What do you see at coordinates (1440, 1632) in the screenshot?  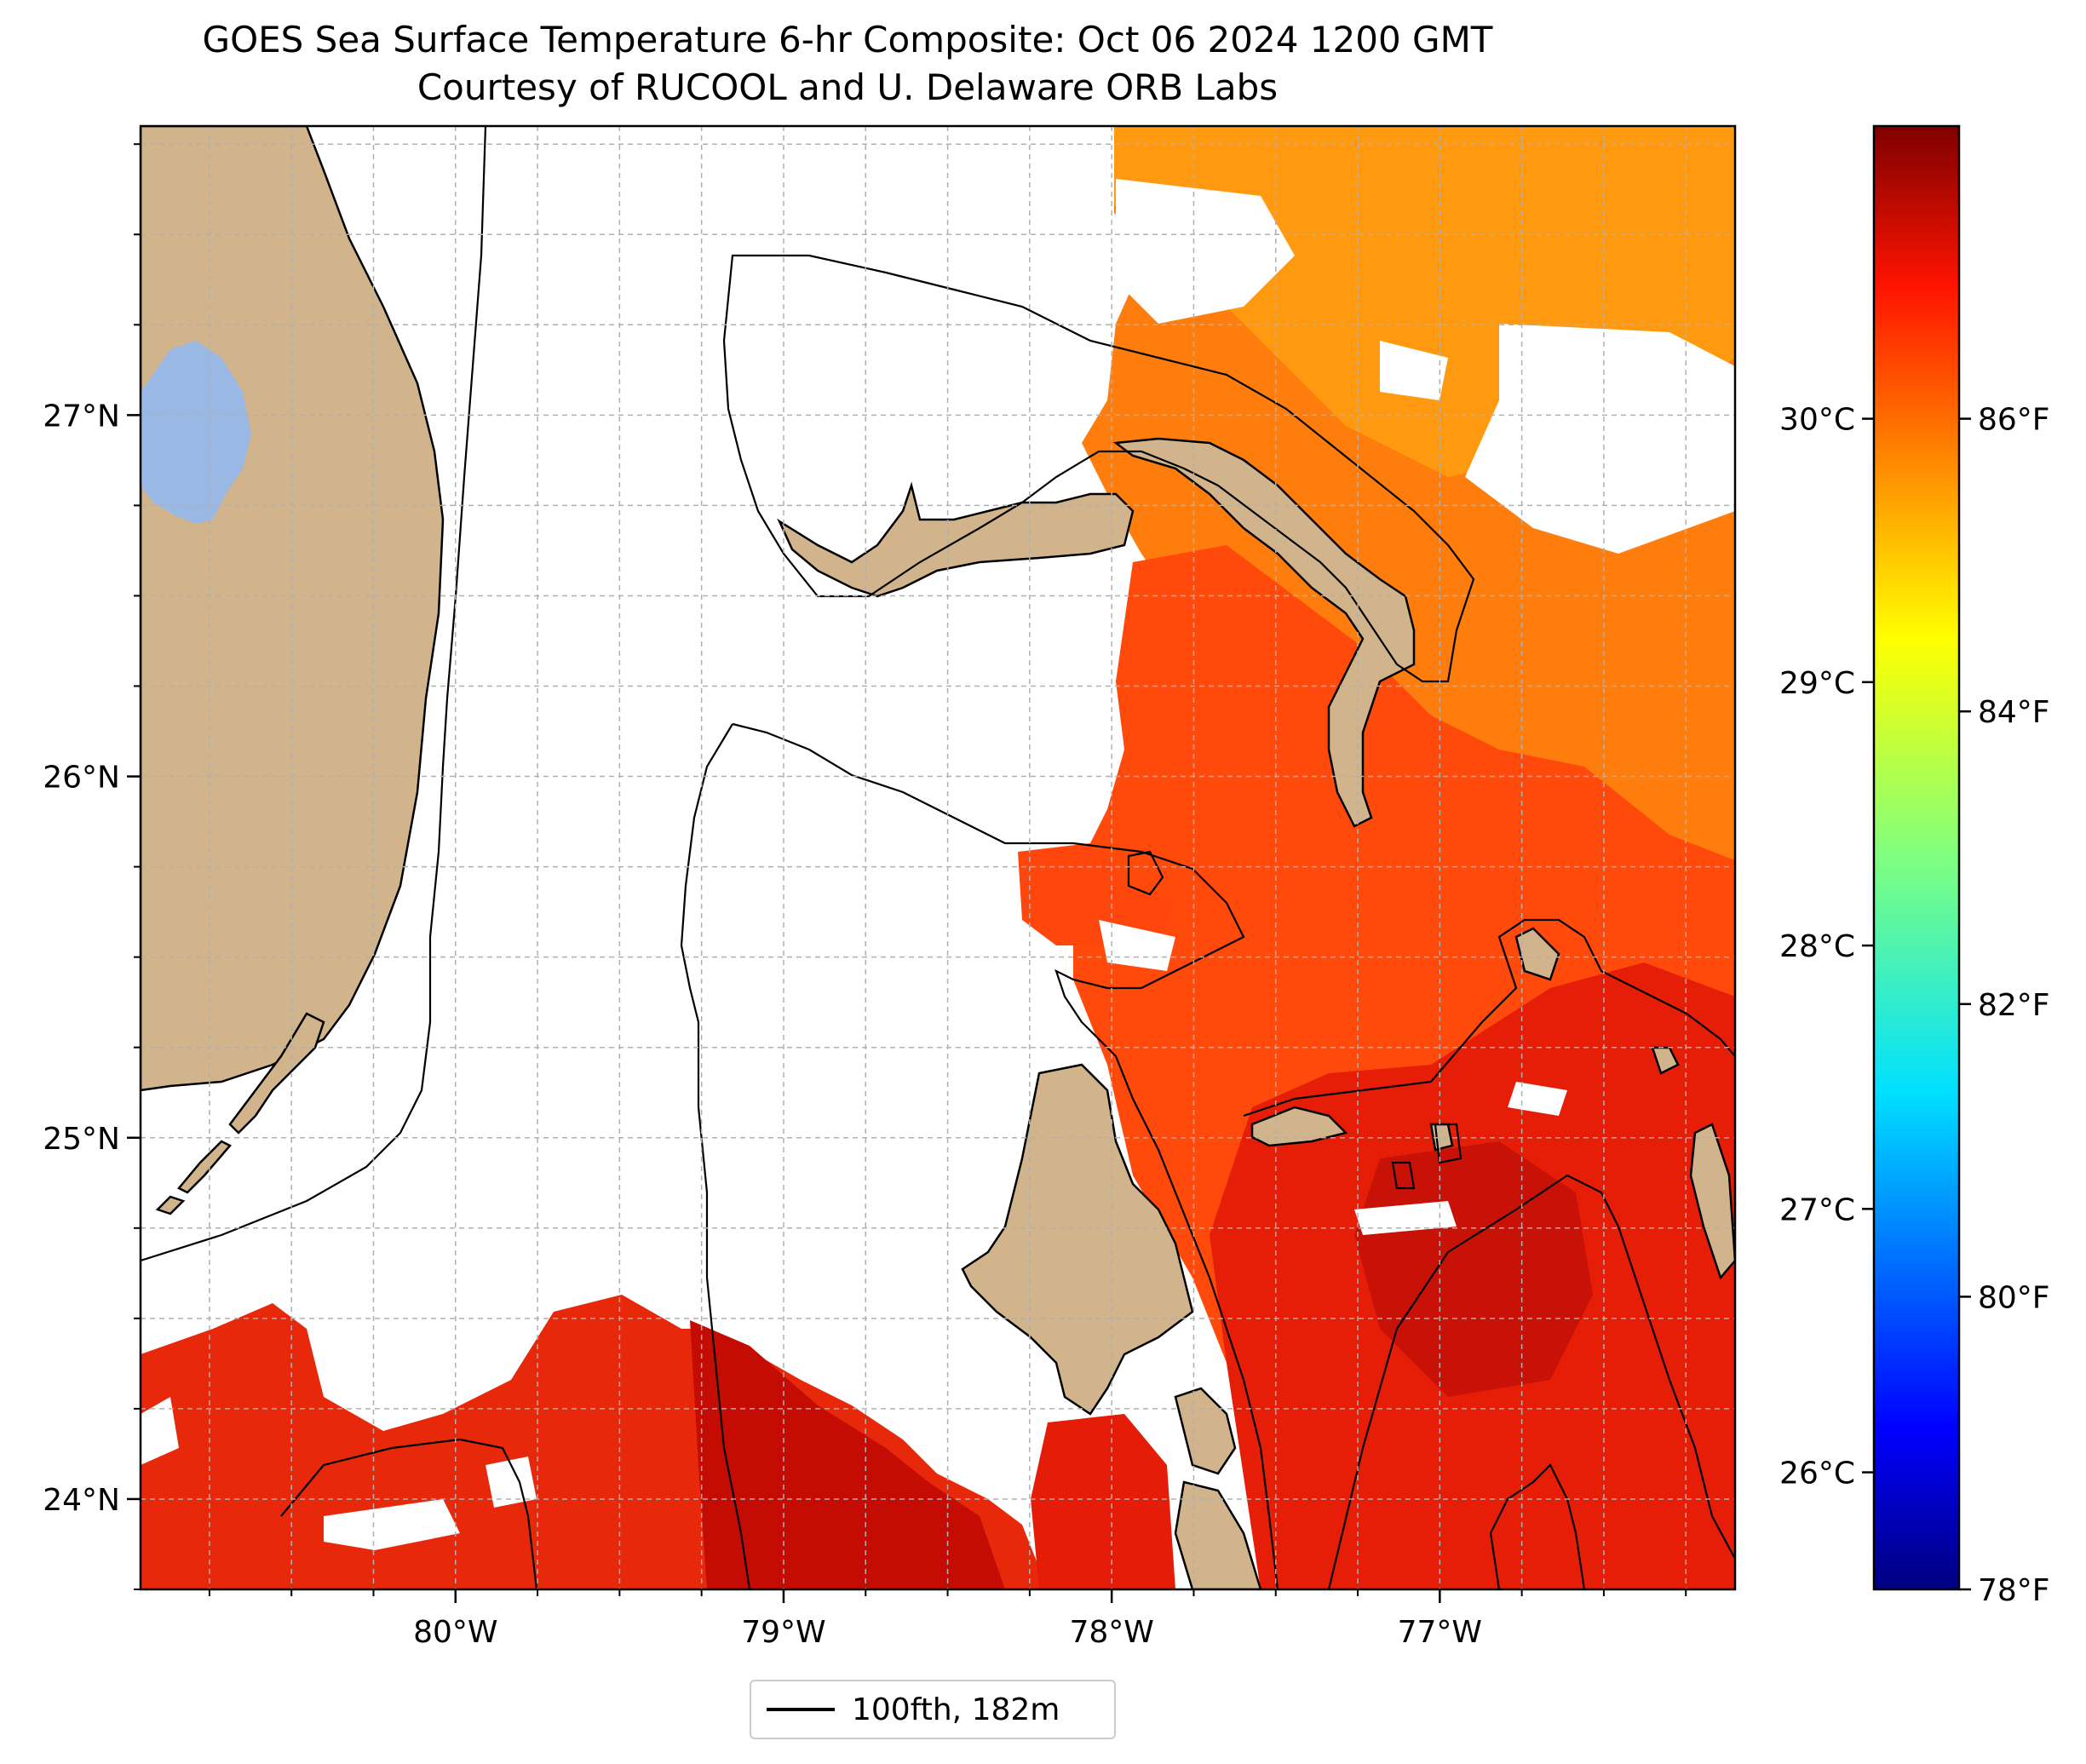 I see `lon-tick-label: 77°W` at bounding box center [1440, 1632].